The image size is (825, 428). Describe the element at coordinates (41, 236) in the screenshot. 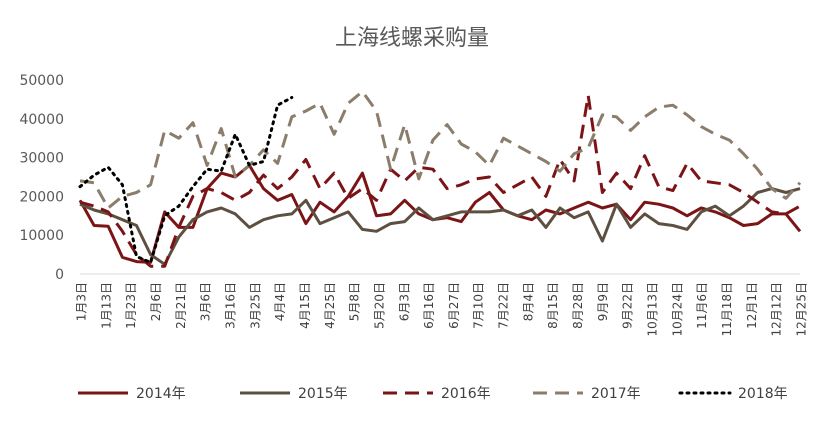

I see `y-tick-label: 10000` at that location.